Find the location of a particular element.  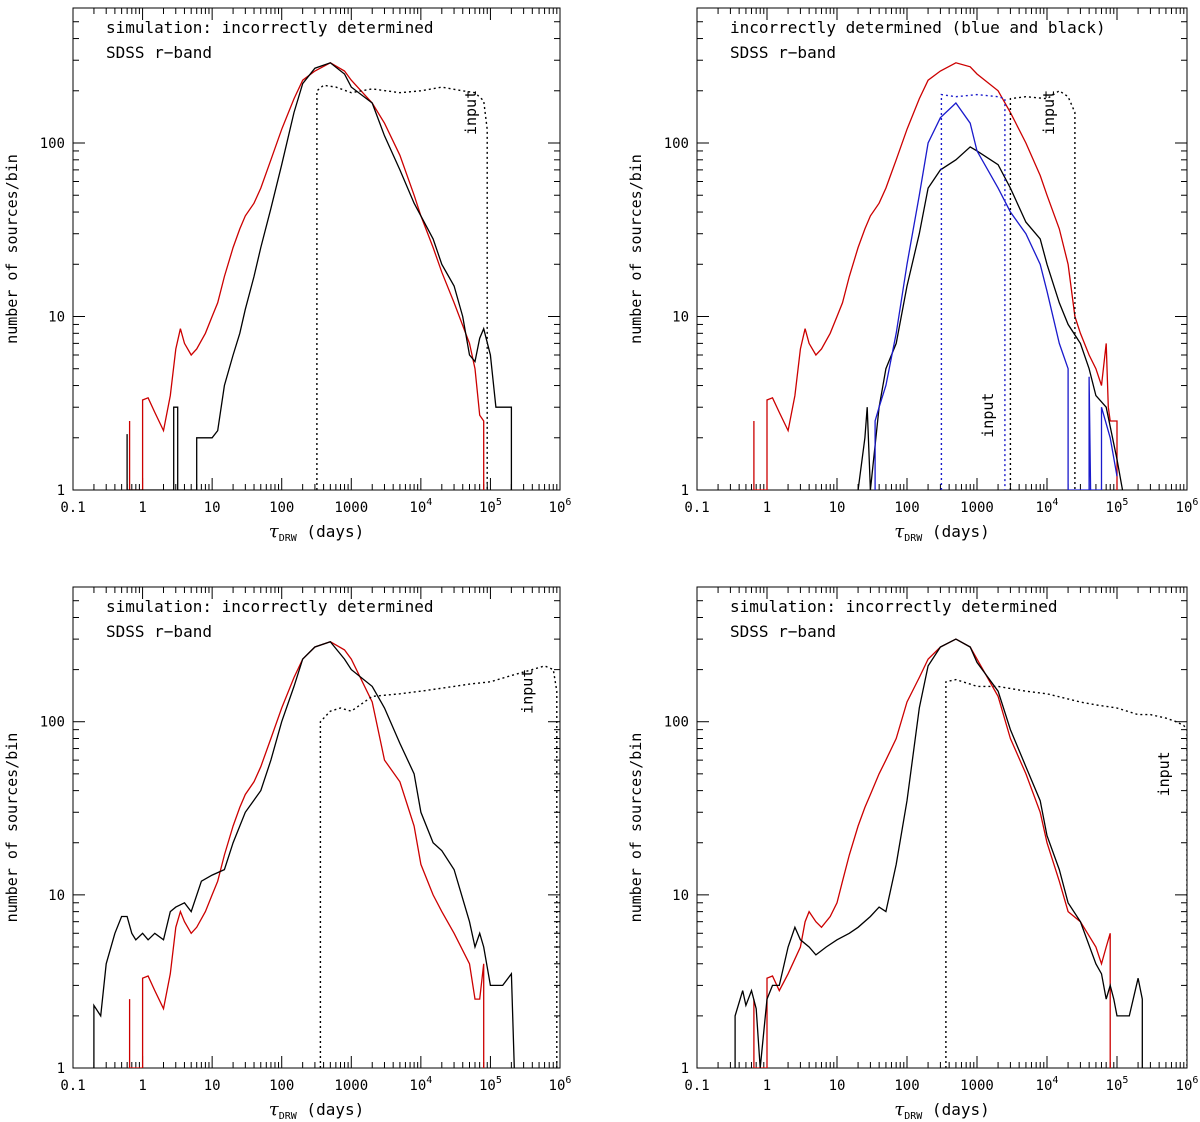

panel-top-right-xtick-label: 1000 is located at coordinates (977, 508).